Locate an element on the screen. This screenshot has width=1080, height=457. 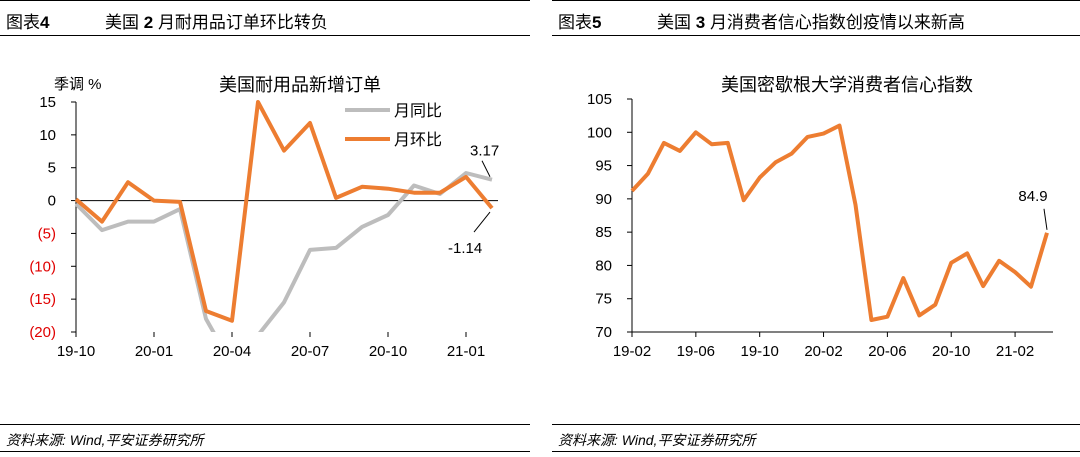
x-tick-label: 21-01 is located at coordinates (466, 351).